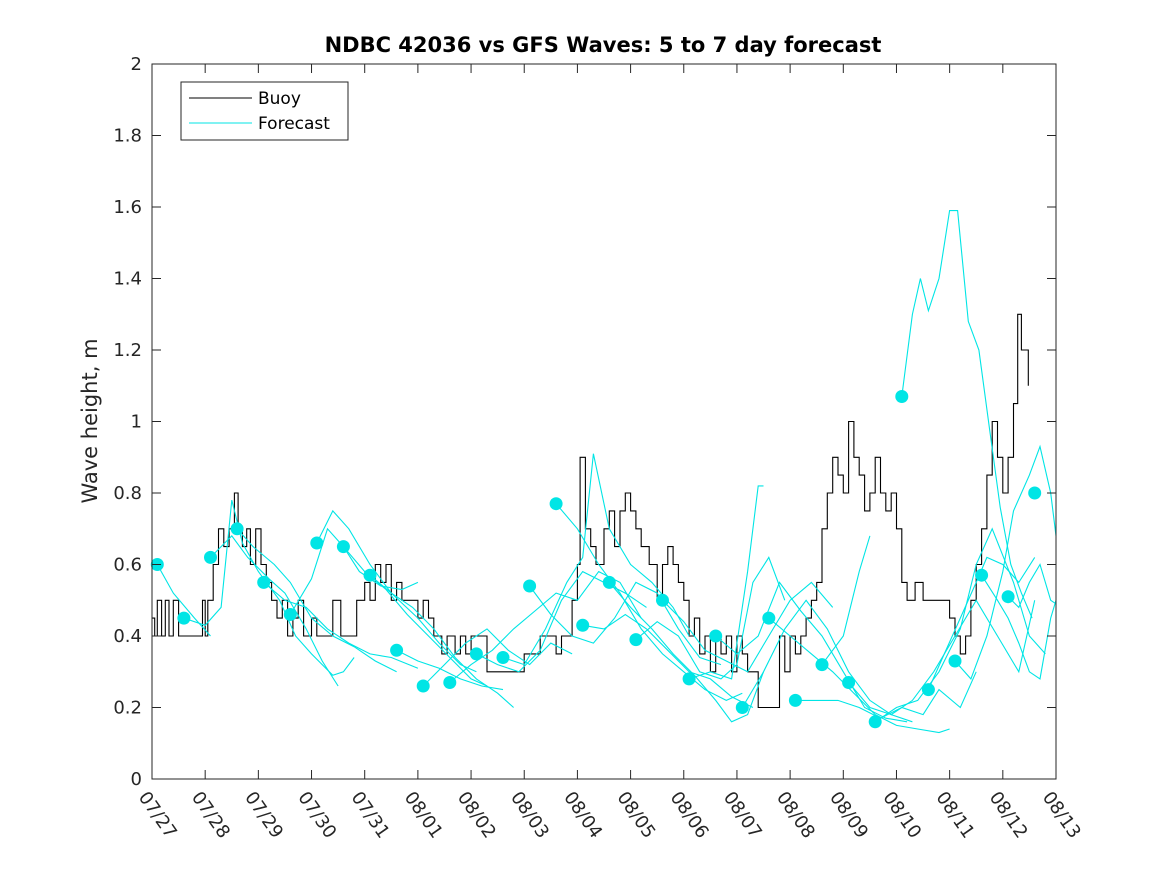  What do you see at coordinates (279, 99) in the screenshot?
I see `legend-buoy-label: Buoy` at bounding box center [279, 99].